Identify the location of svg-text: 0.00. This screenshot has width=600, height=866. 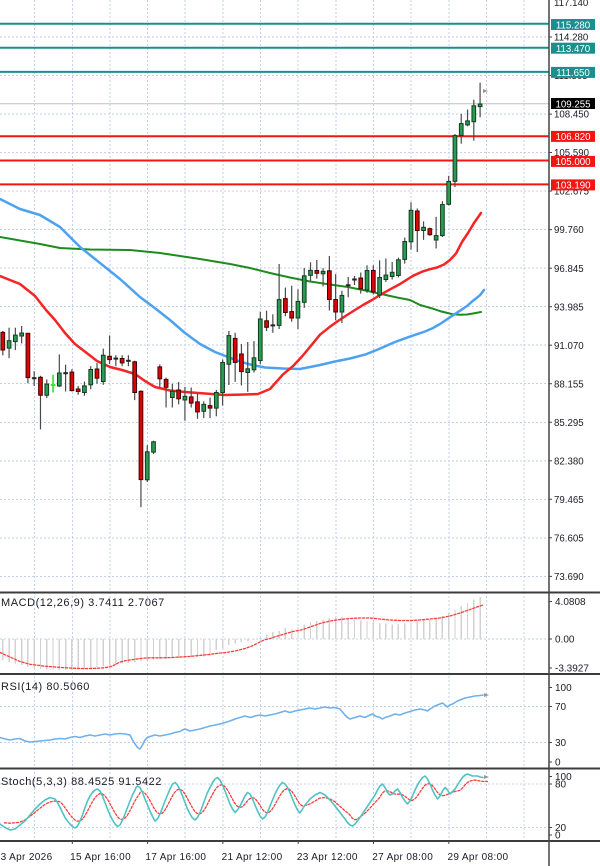
(565, 640).